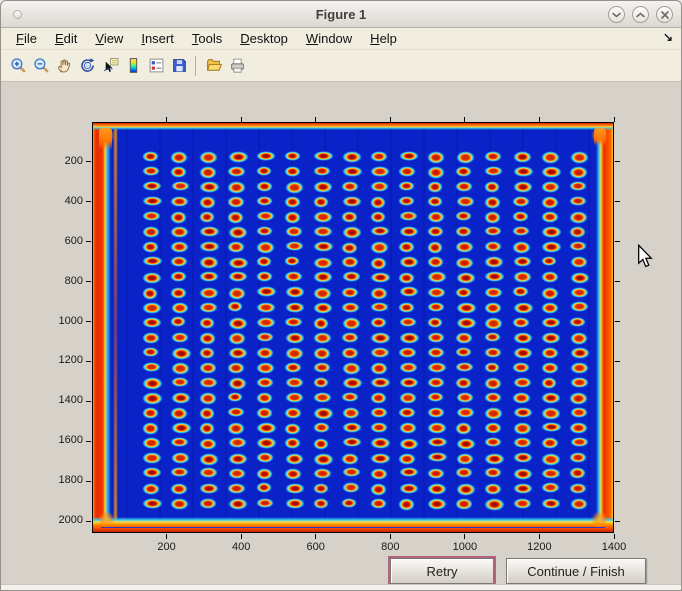 The width and height of the screenshot is (682, 591). What do you see at coordinates (442, 571) in the screenshot?
I see `retry-button: Retry` at bounding box center [442, 571].